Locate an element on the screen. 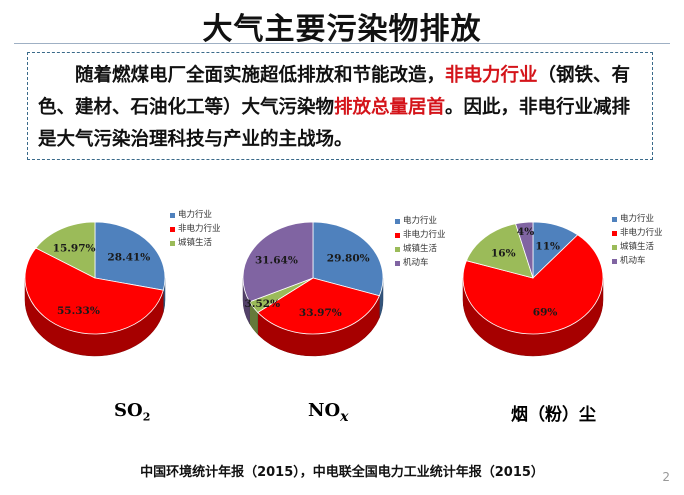  page-title: 大气主要污染物排放 is located at coordinates (342, 29).